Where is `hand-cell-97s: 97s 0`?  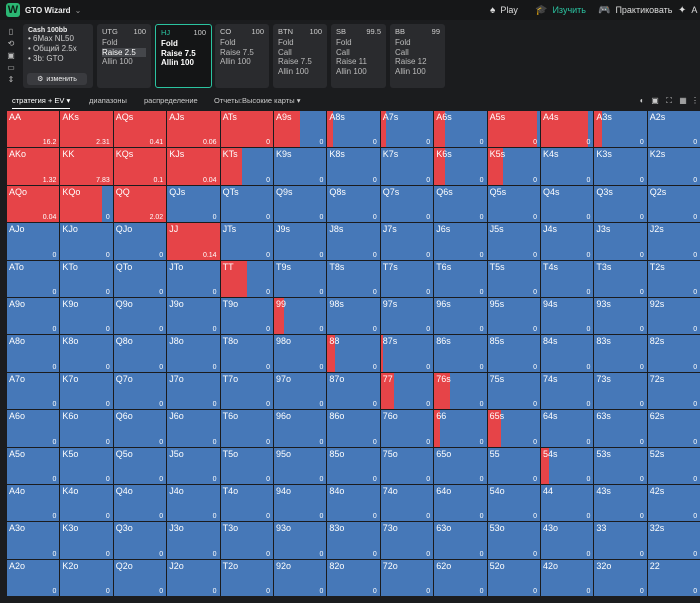 hand-cell-97s: 97s 0 is located at coordinates (407, 316).